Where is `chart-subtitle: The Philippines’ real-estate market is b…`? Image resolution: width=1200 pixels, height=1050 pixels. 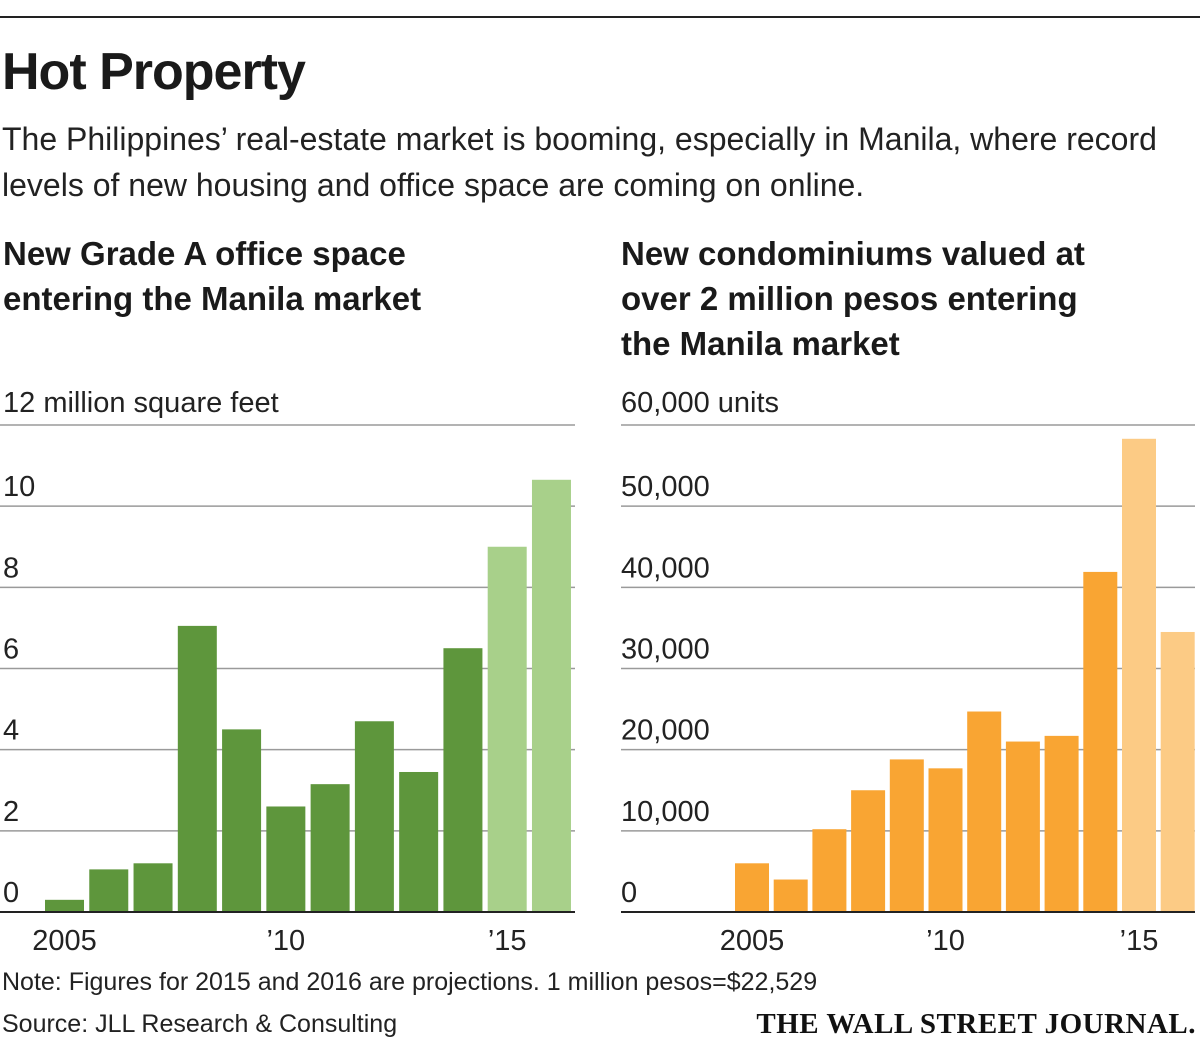
chart-subtitle: The Philippines’ real-estate market is b… is located at coordinates (579, 162).